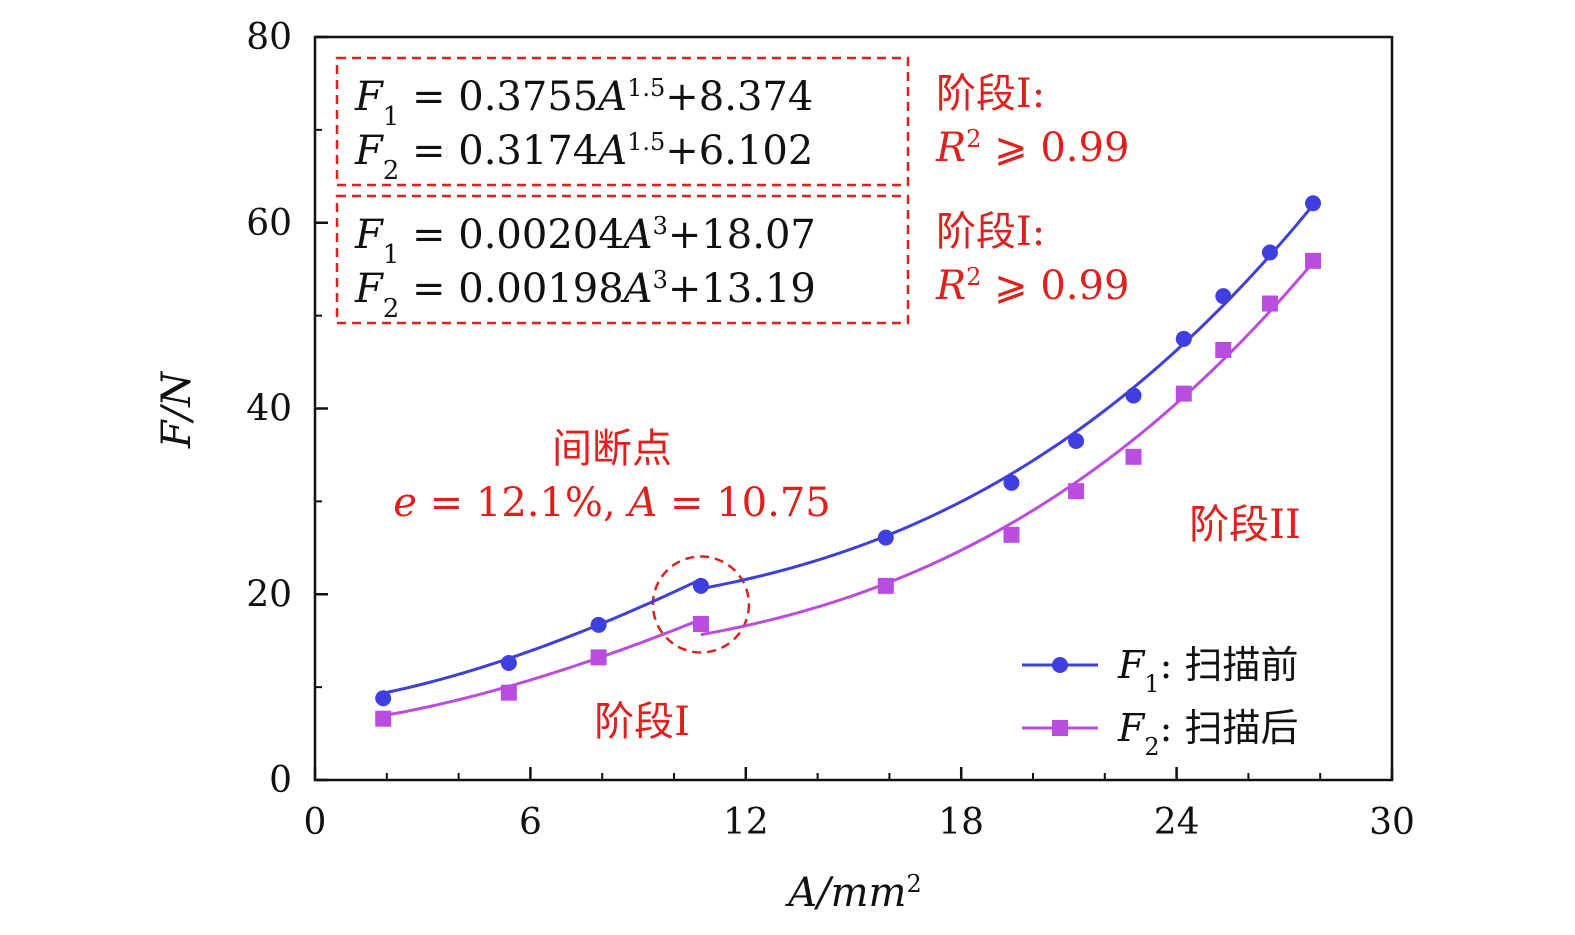 This screenshot has height=935, width=1575. I want to click on box2-equation-1: F1 = 0.00204A3+18.07, so click(585, 241).